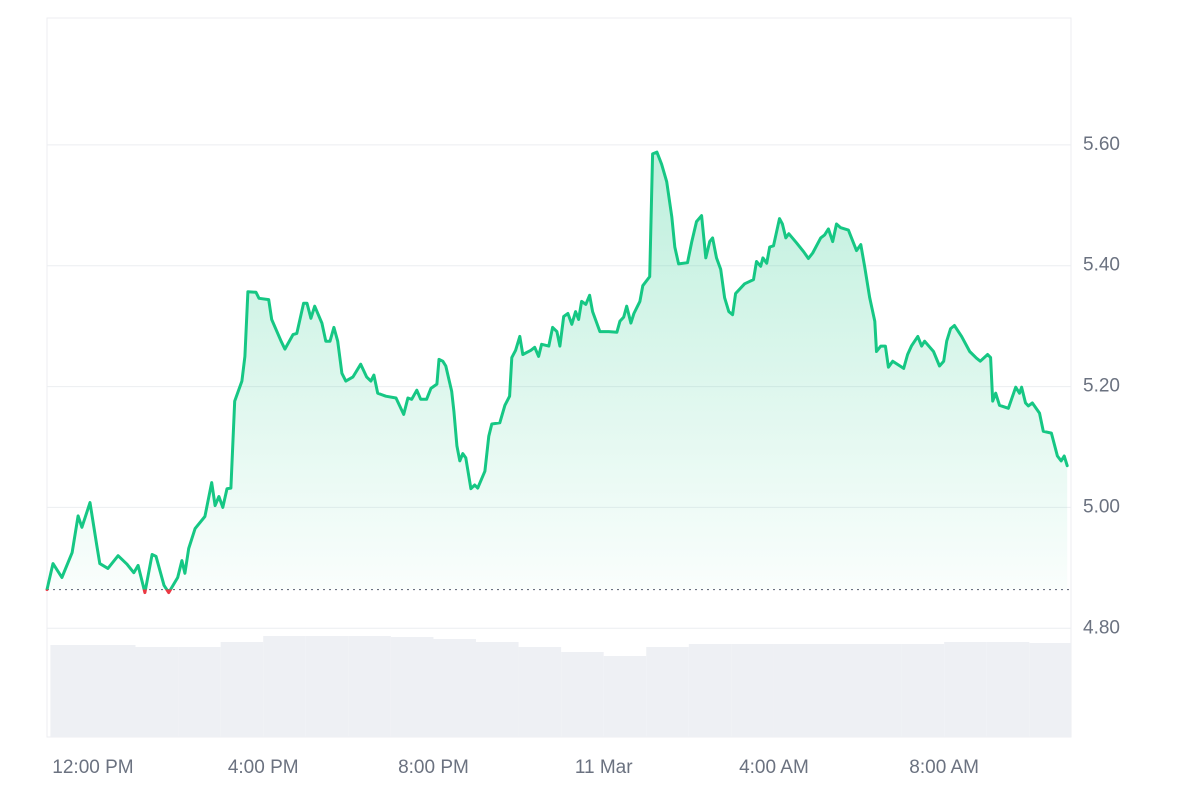 The width and height of the screenshot is (1200, 800). Describe the element at coordinates (1101, 506) in the screenshot. I see `y-tick-label: 5.00` at that location.